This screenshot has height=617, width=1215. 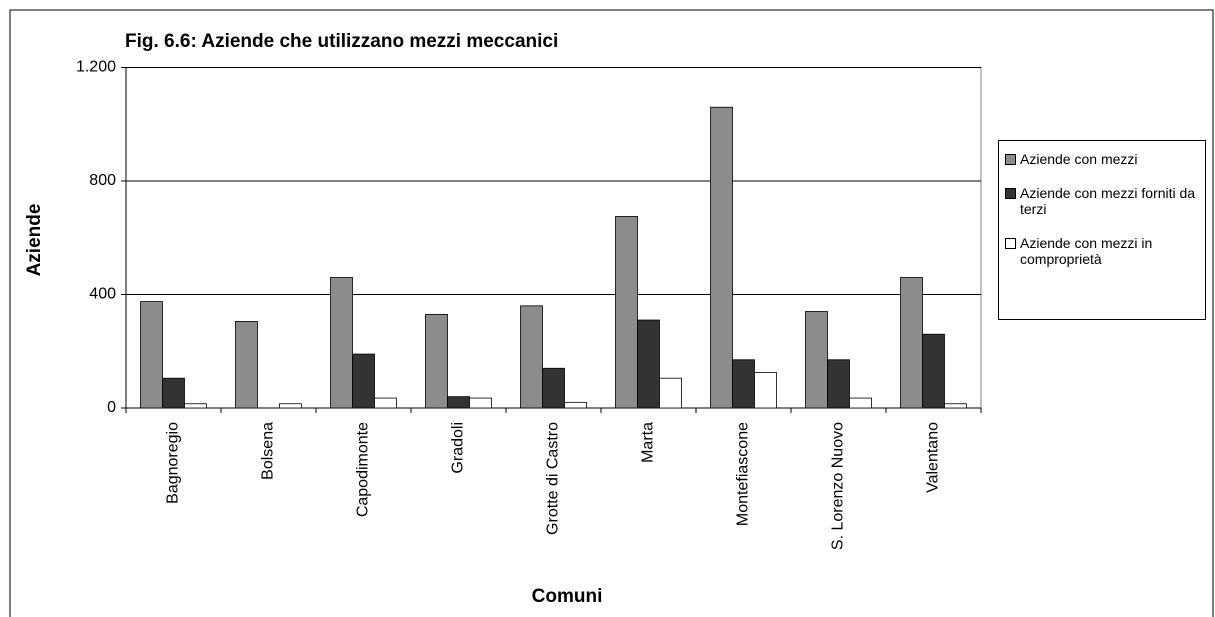 I want to click on x-axis-label: Comuni, so click(x=567, y=596).